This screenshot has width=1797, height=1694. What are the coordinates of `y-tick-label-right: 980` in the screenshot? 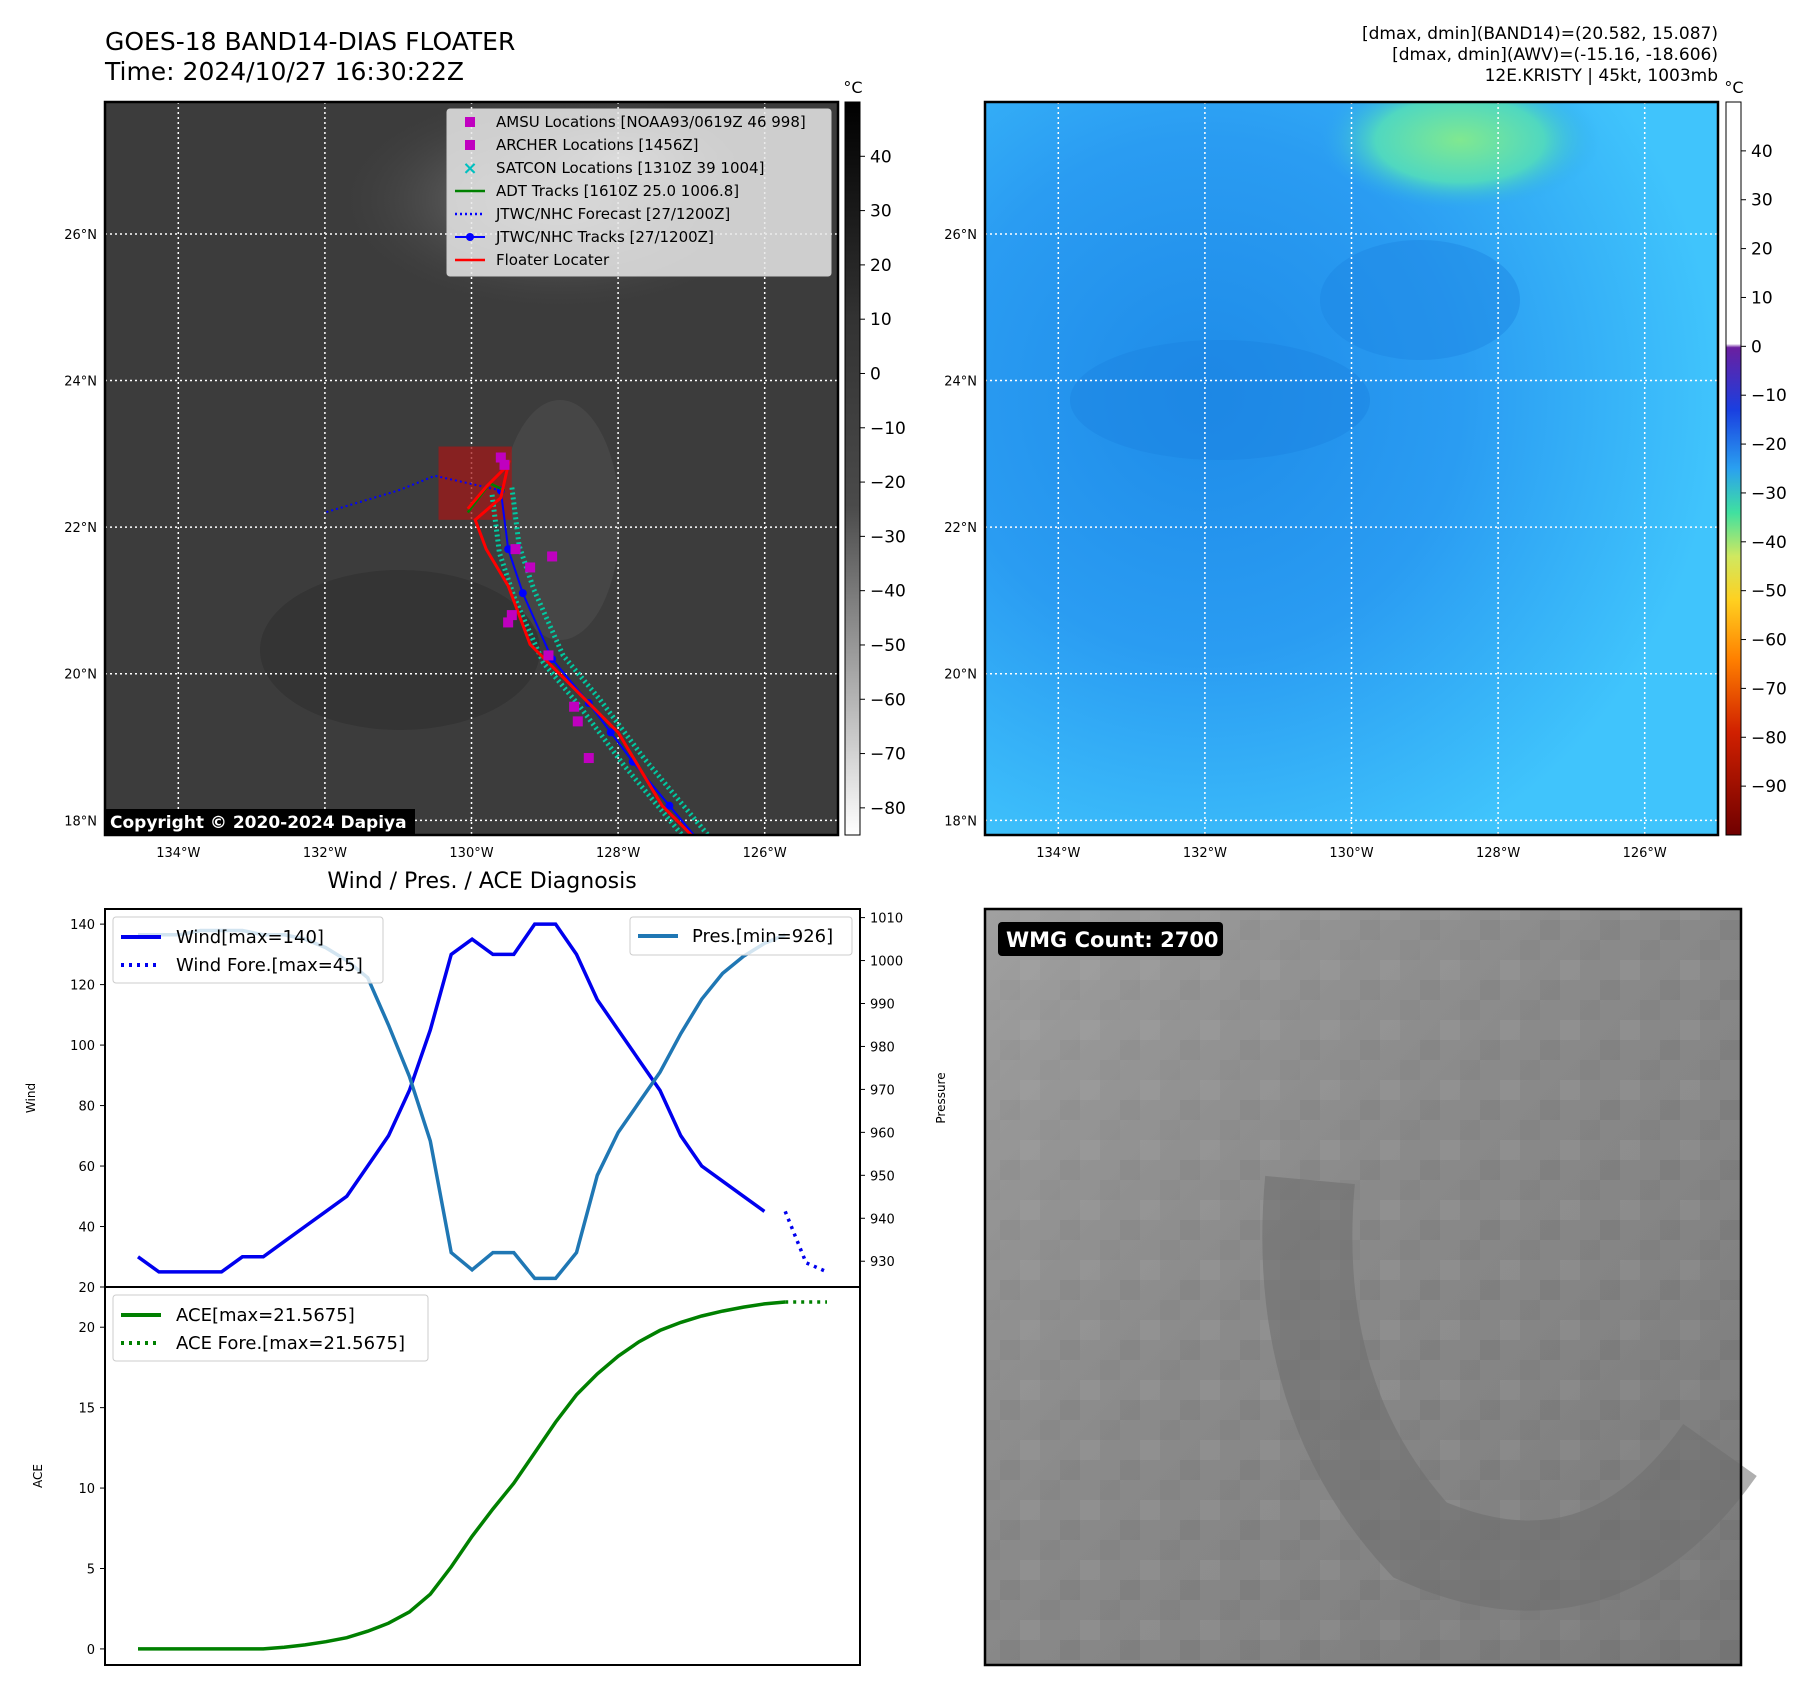 It's located at (882, 1047).